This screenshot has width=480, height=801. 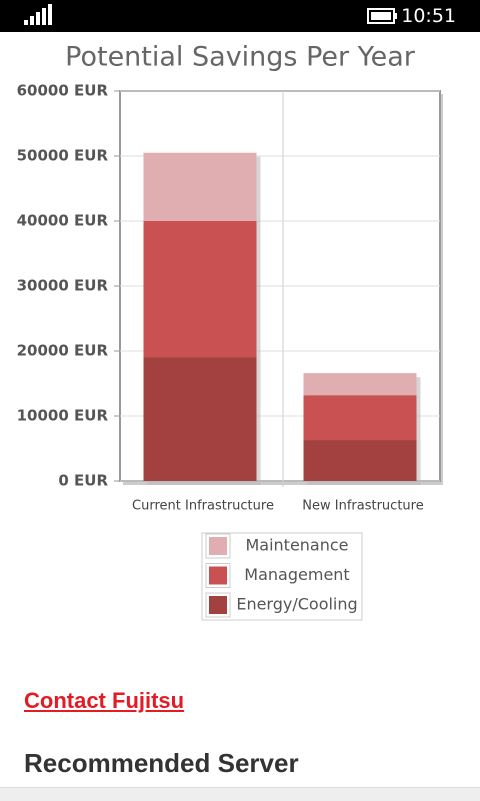 I want to click on legend-label: Energy/Cooling, so click(x=296, y=604).